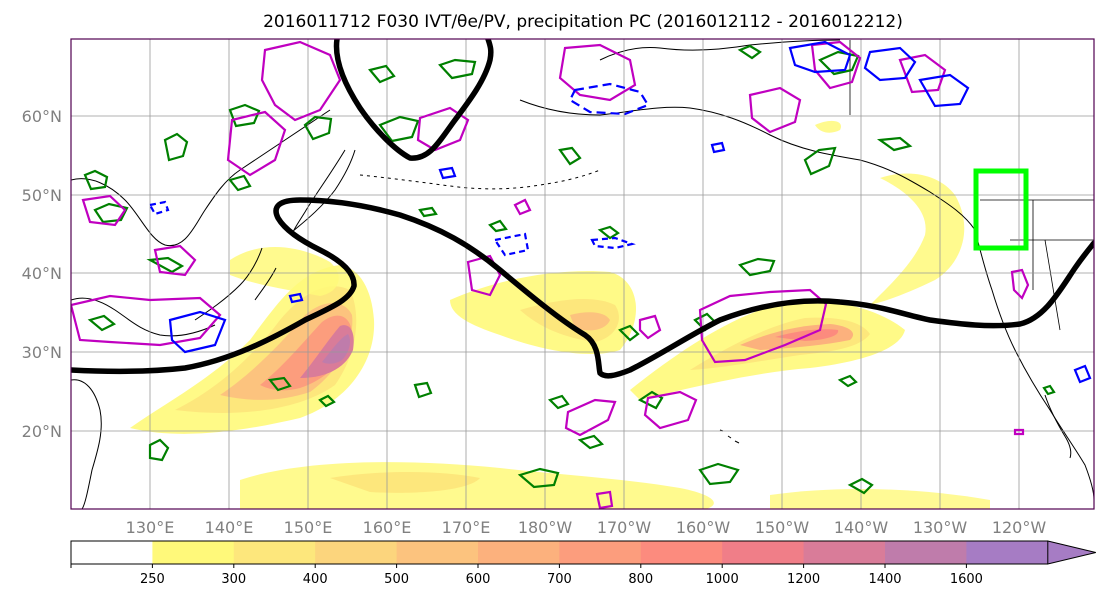  Describe the element at coordinates (396, 579) in the screenshot. I see `colorbar-tick-label: 500` at that location.